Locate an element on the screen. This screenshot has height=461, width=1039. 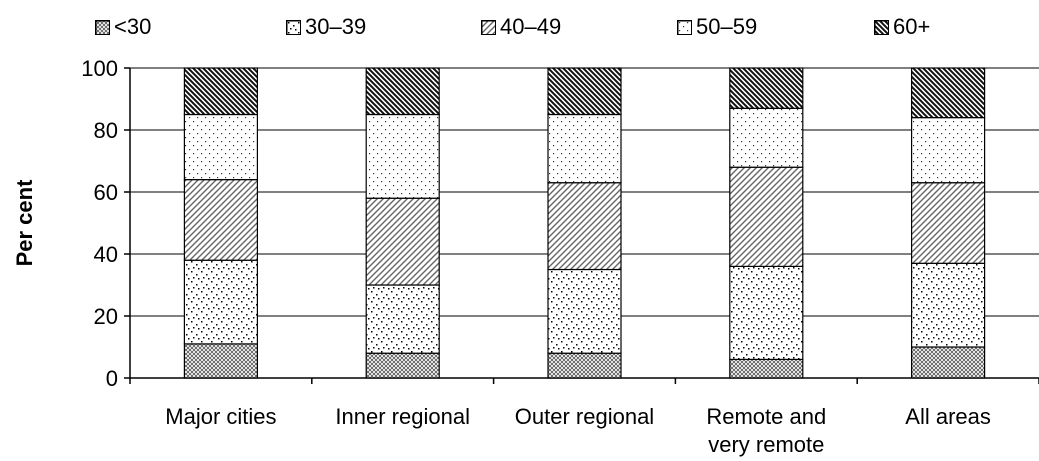
y-tick-label: 80 is located at coordinates (106, 130).